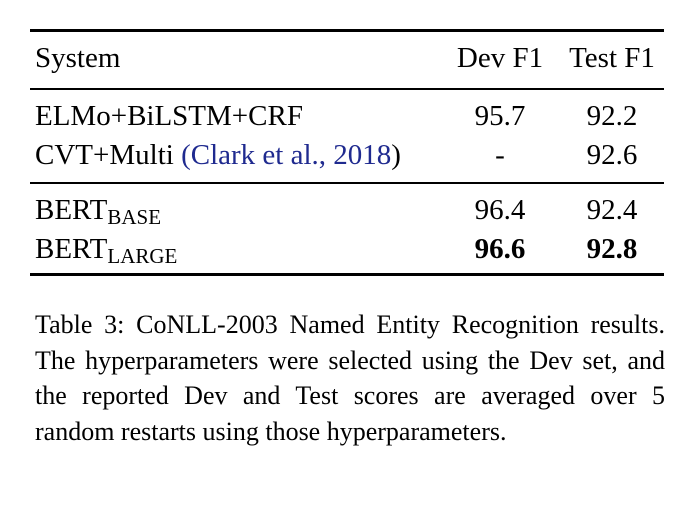 The height and width of the screenshot is (506, 686). I want to click on row-test-bert-large: 92.8, so click(612, 249).